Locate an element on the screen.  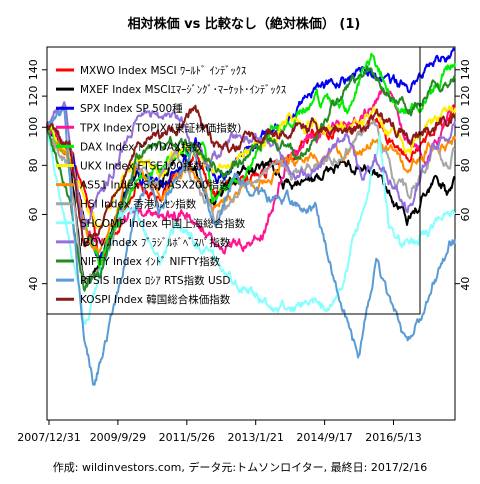
y-tick-label-right-5: 120 is located at coordinates (465, 96).